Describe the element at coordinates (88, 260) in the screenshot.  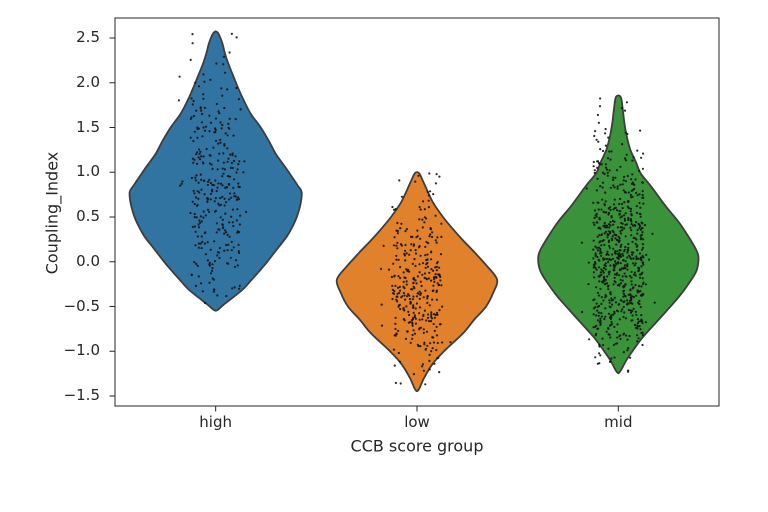
I see `y-tick-label: 0.0` at that location.